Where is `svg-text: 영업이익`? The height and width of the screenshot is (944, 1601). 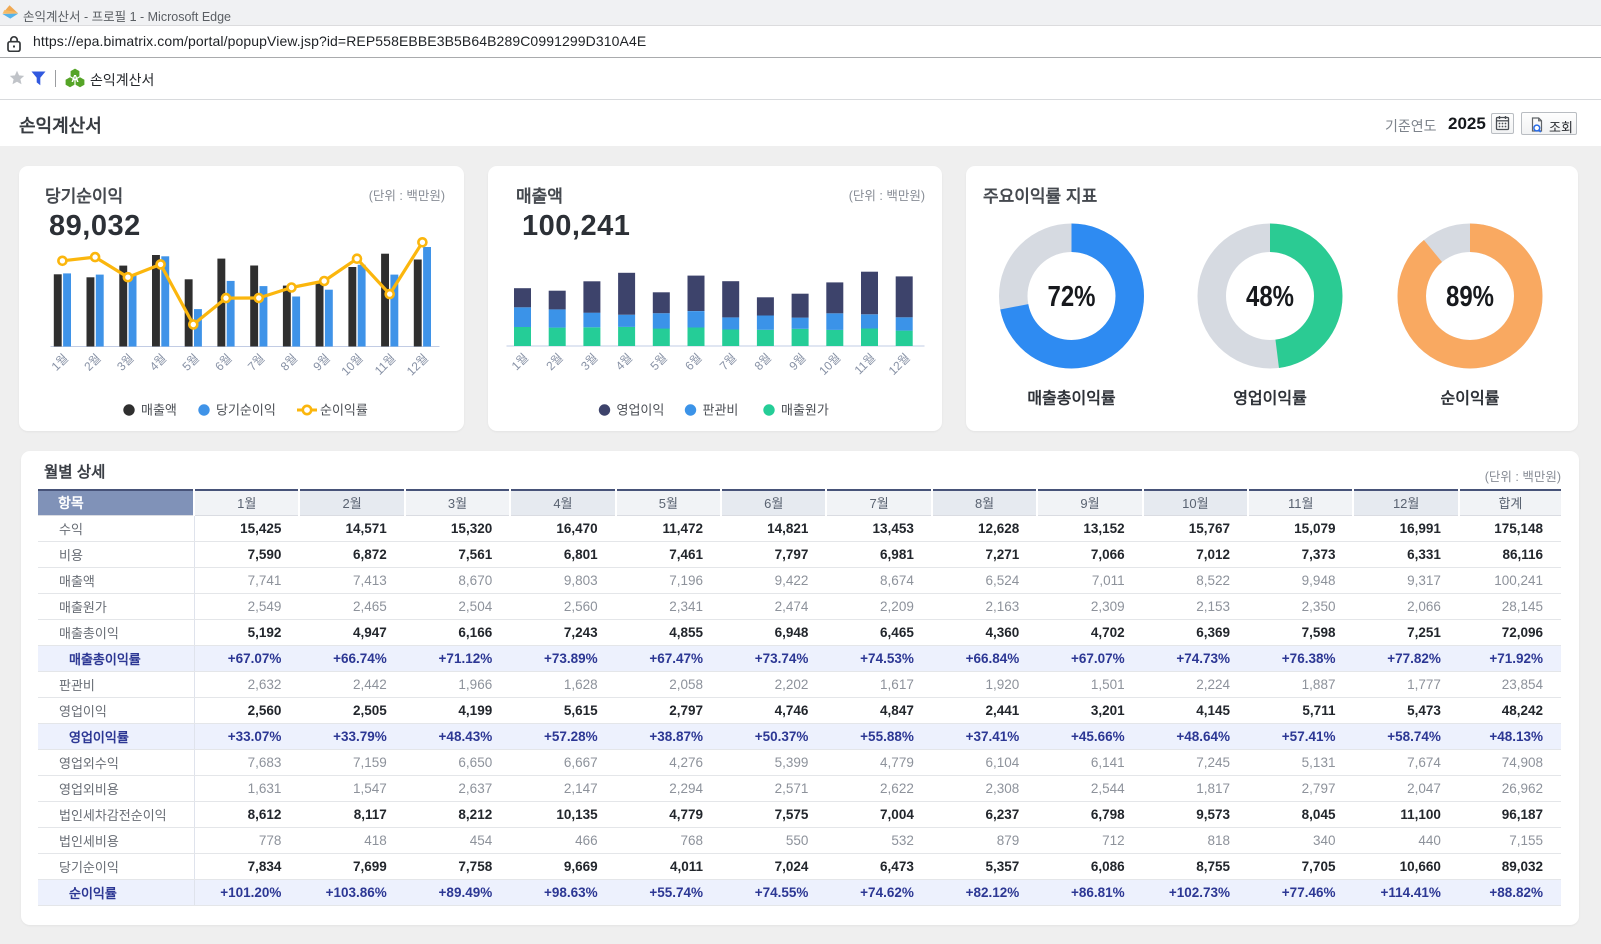 svg-text: 영업이익 is located at coordinates (641, 410).